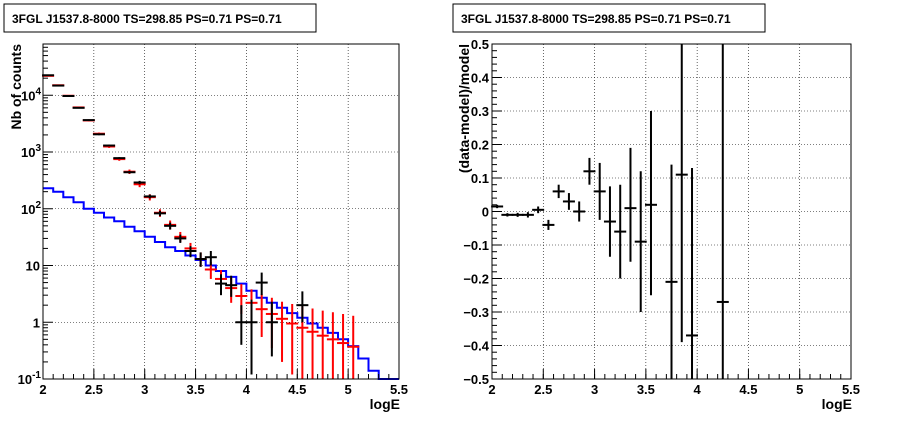 The height and width of the screenshot is (421, 898). I want to click on residual-y-tick-label: −0.5, so click(476, 379).